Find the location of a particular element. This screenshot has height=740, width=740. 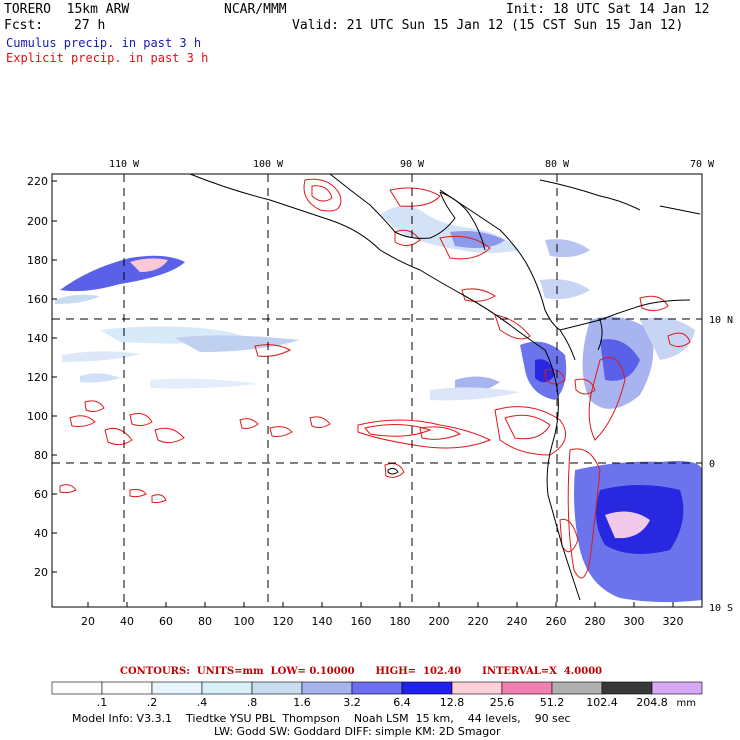

x-tick-label: 200 is located at coordinates (439, 621).